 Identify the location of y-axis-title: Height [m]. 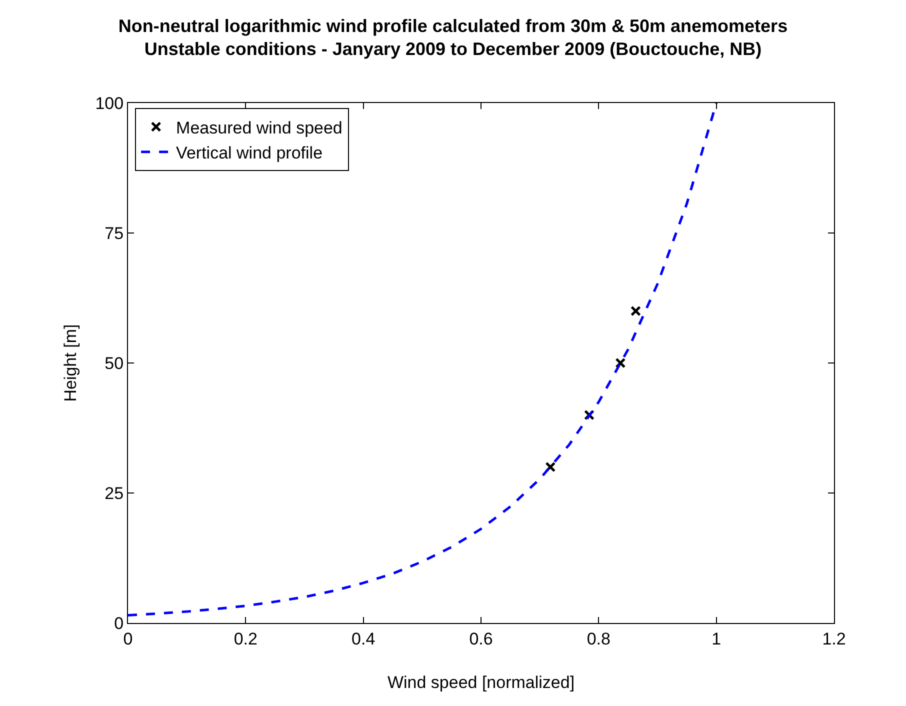
(70, 363).